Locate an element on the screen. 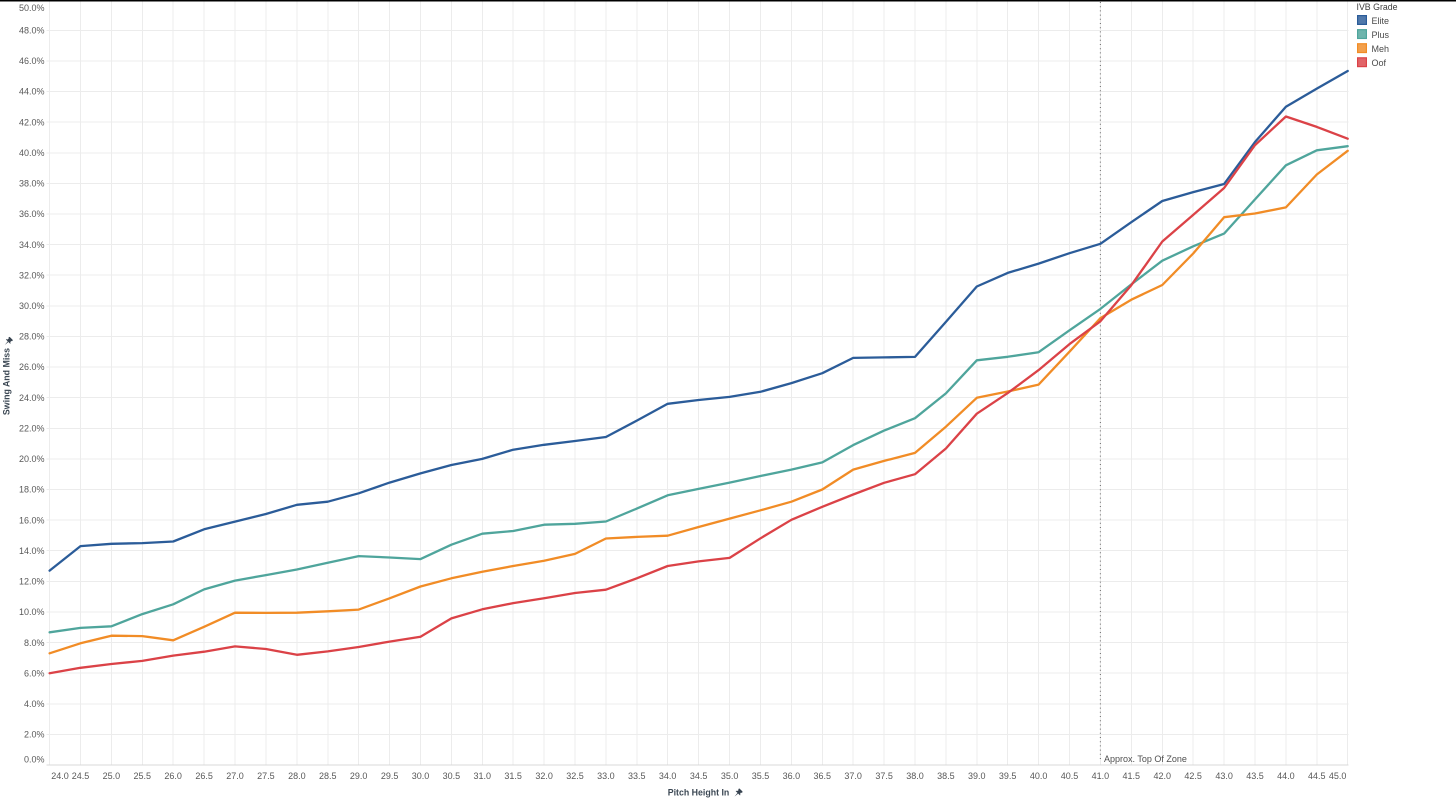 This screenshot has height=804, width=1456. svg-text: 30.5 is located at coordinates (452, 776).